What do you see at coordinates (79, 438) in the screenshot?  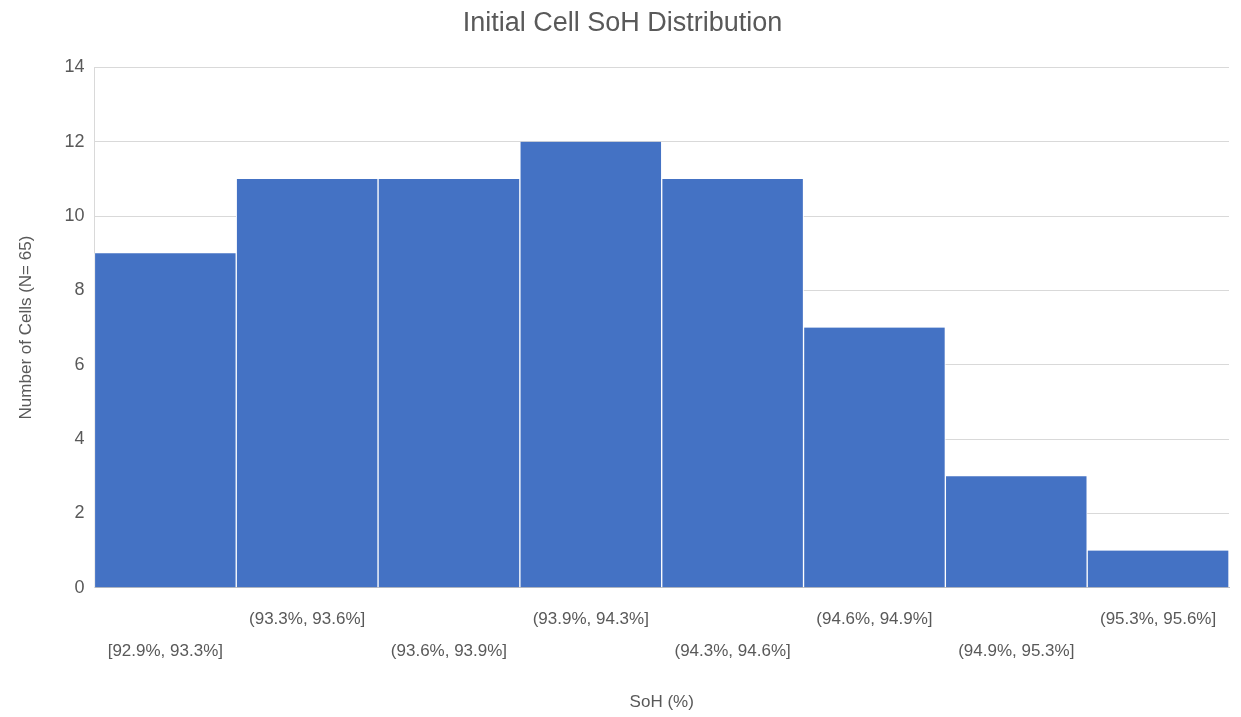 I see `y-tick-label: 4` at bounding box center [79, 438].